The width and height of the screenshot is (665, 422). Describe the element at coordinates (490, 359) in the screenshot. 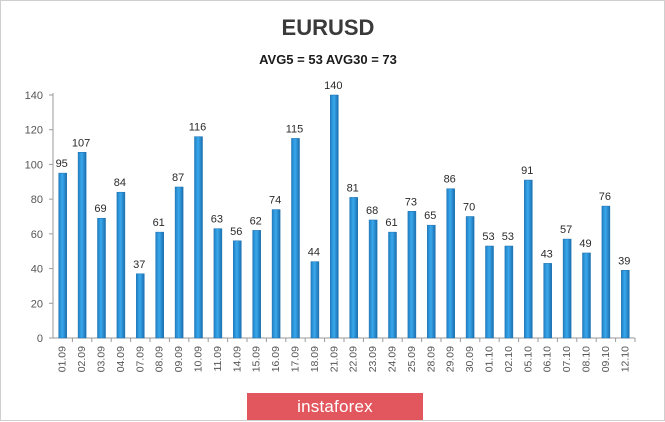

I see `x-tick-label: 01.10` at that location.